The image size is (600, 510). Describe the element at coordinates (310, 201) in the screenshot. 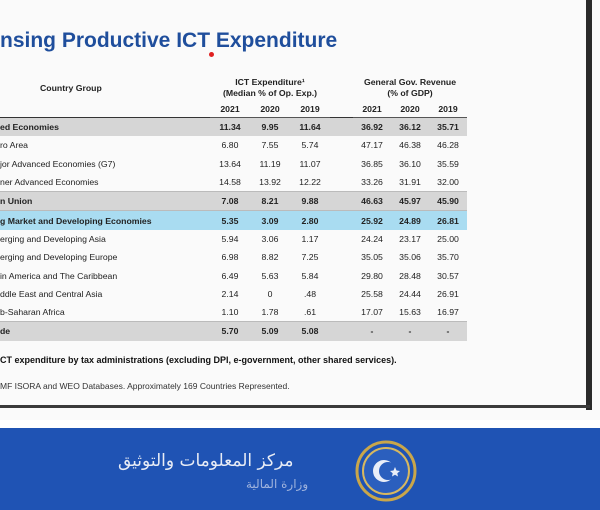

I see `ict-value-cell: 9.88` at that location.